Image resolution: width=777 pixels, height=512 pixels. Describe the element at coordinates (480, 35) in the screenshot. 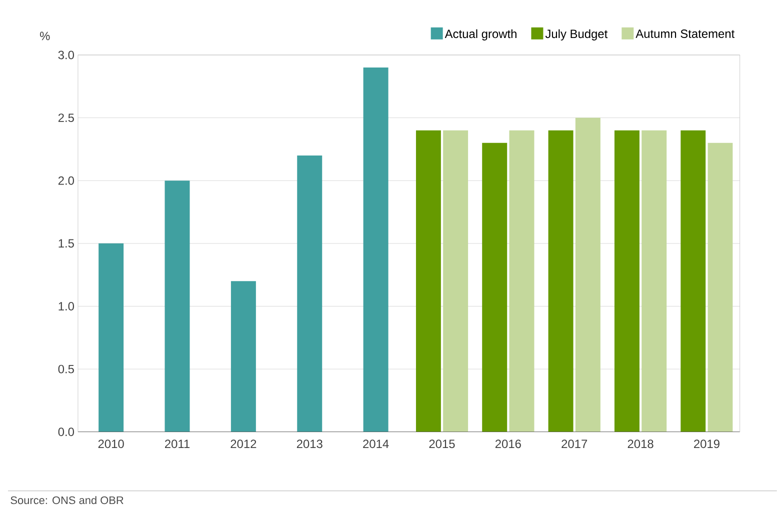

I see `legend-label: Actual growth` at that location.